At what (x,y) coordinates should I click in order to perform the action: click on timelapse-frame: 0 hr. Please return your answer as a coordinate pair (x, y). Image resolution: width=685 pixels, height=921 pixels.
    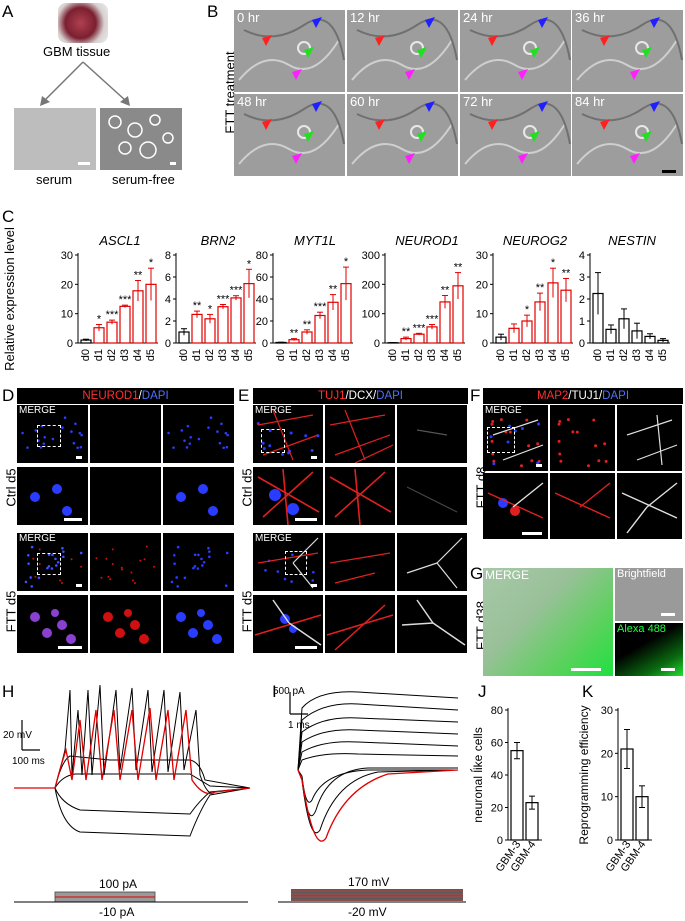
    Looking at the image, I should click on (289, 51).